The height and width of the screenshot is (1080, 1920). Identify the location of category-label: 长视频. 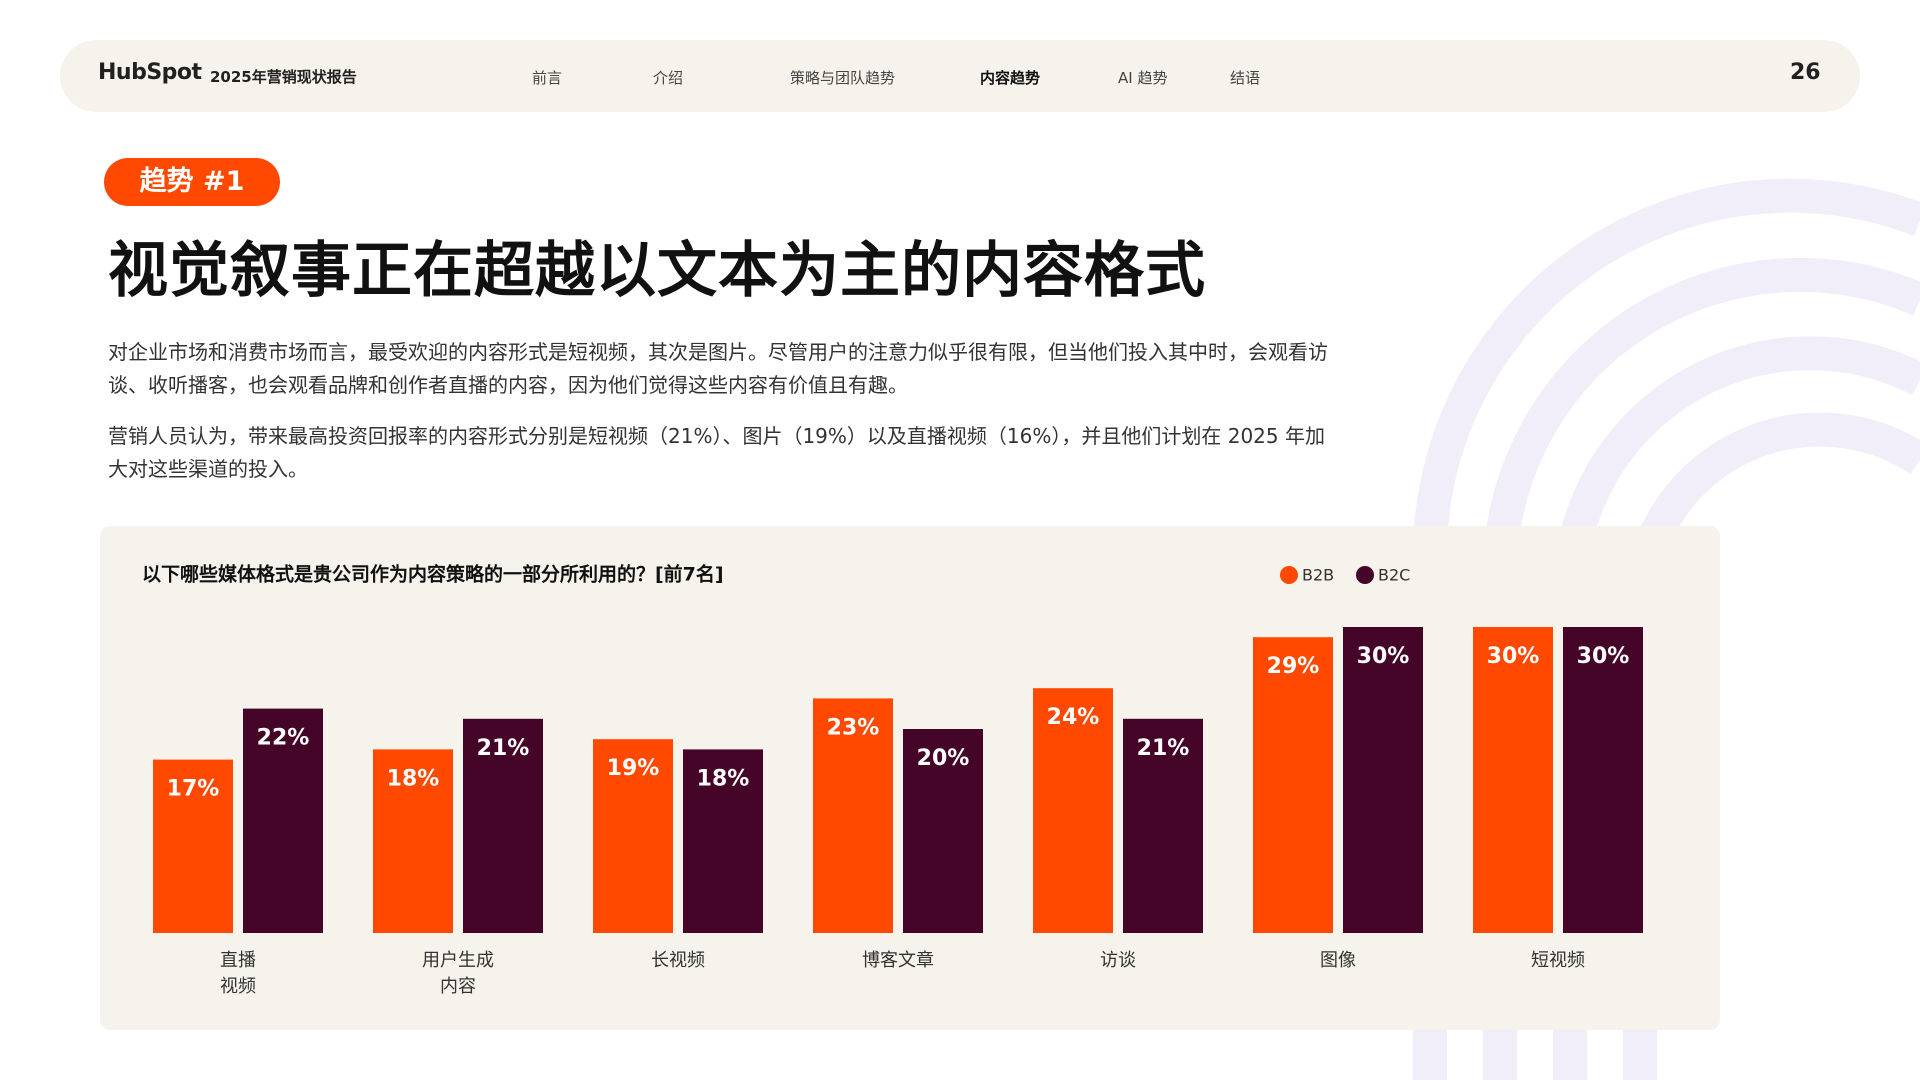
(678, 960).